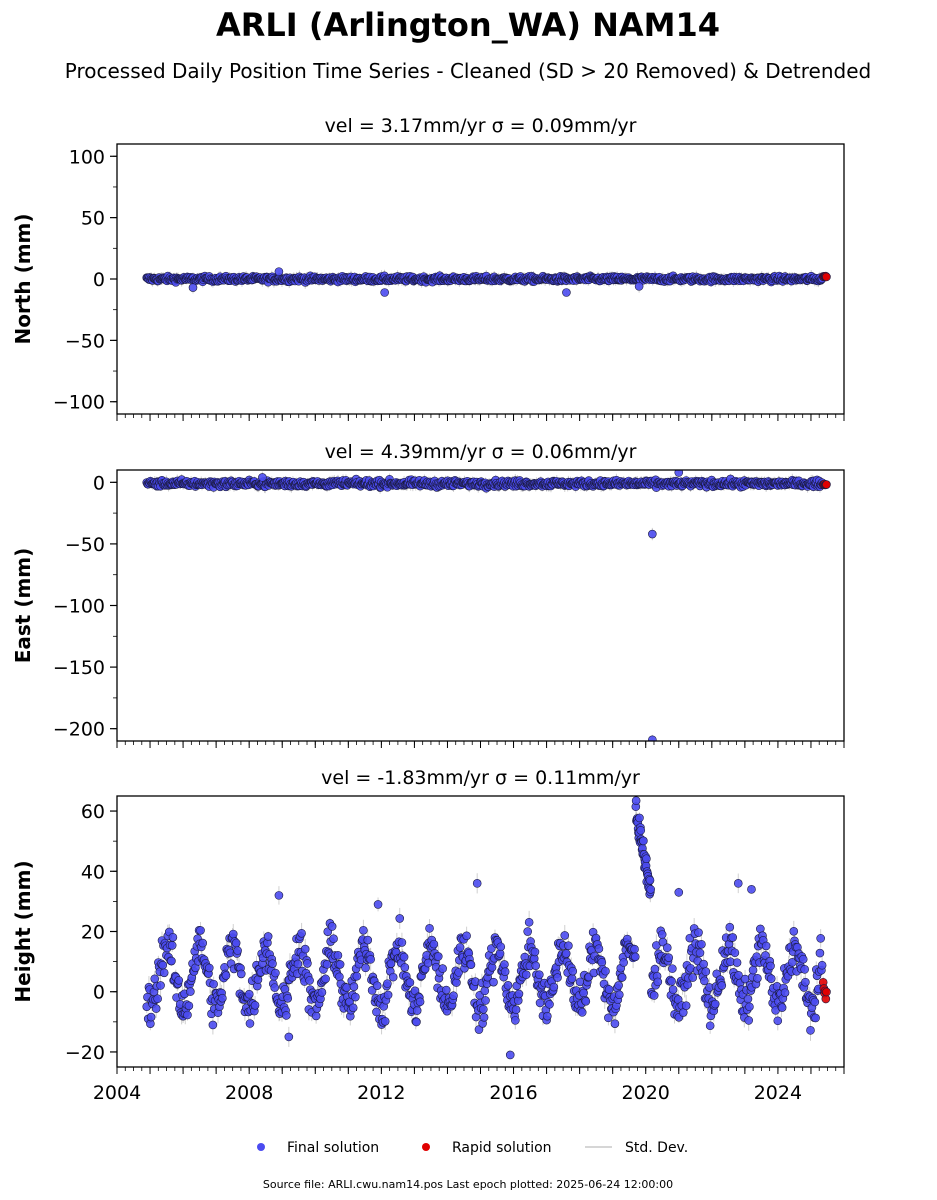 Image resolution: width=937 pixels, height=1200 pixels. Describe the element at coordinates (826, 277) in the screenshot. I see `rapid-point-north` at that location.